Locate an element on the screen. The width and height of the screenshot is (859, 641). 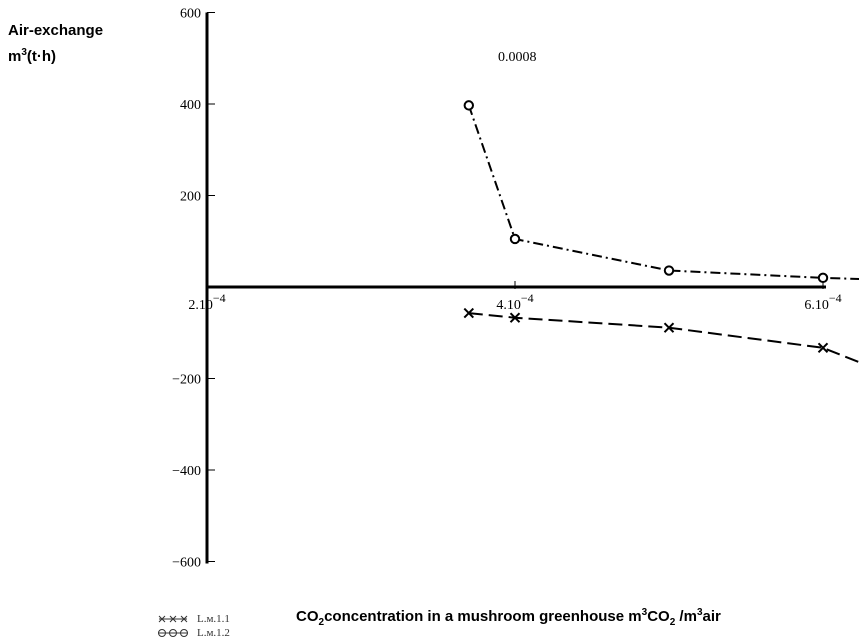
legend: L.м.1.1 L.м.1.2 is located at coordinates (193, 626).